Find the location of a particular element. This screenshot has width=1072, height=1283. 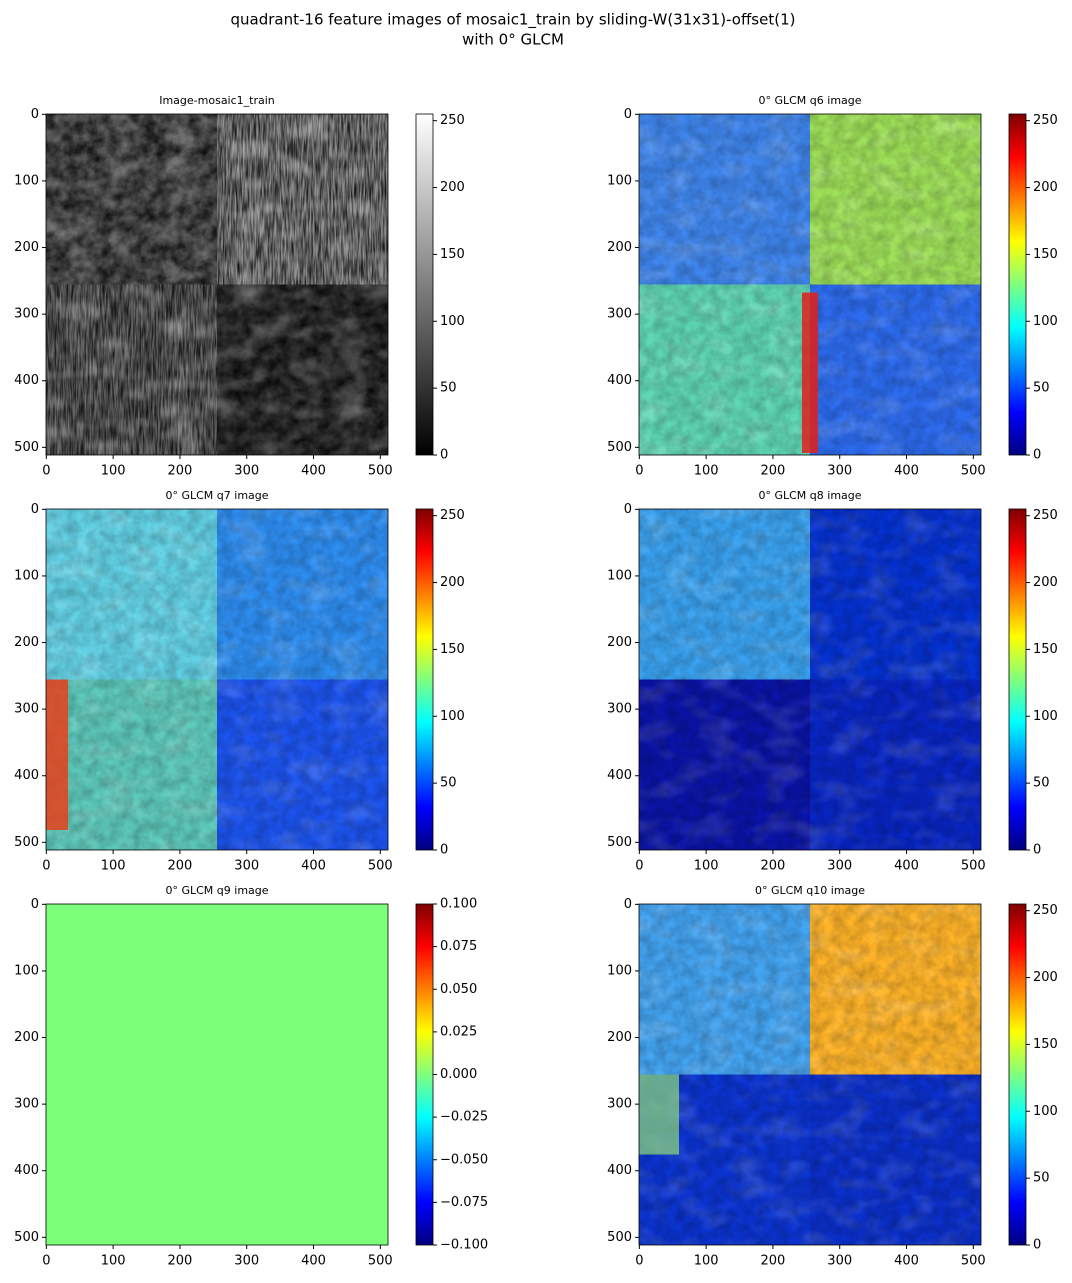

panel-title: Image-mosaic1_train is located at coordinates (217, 100).